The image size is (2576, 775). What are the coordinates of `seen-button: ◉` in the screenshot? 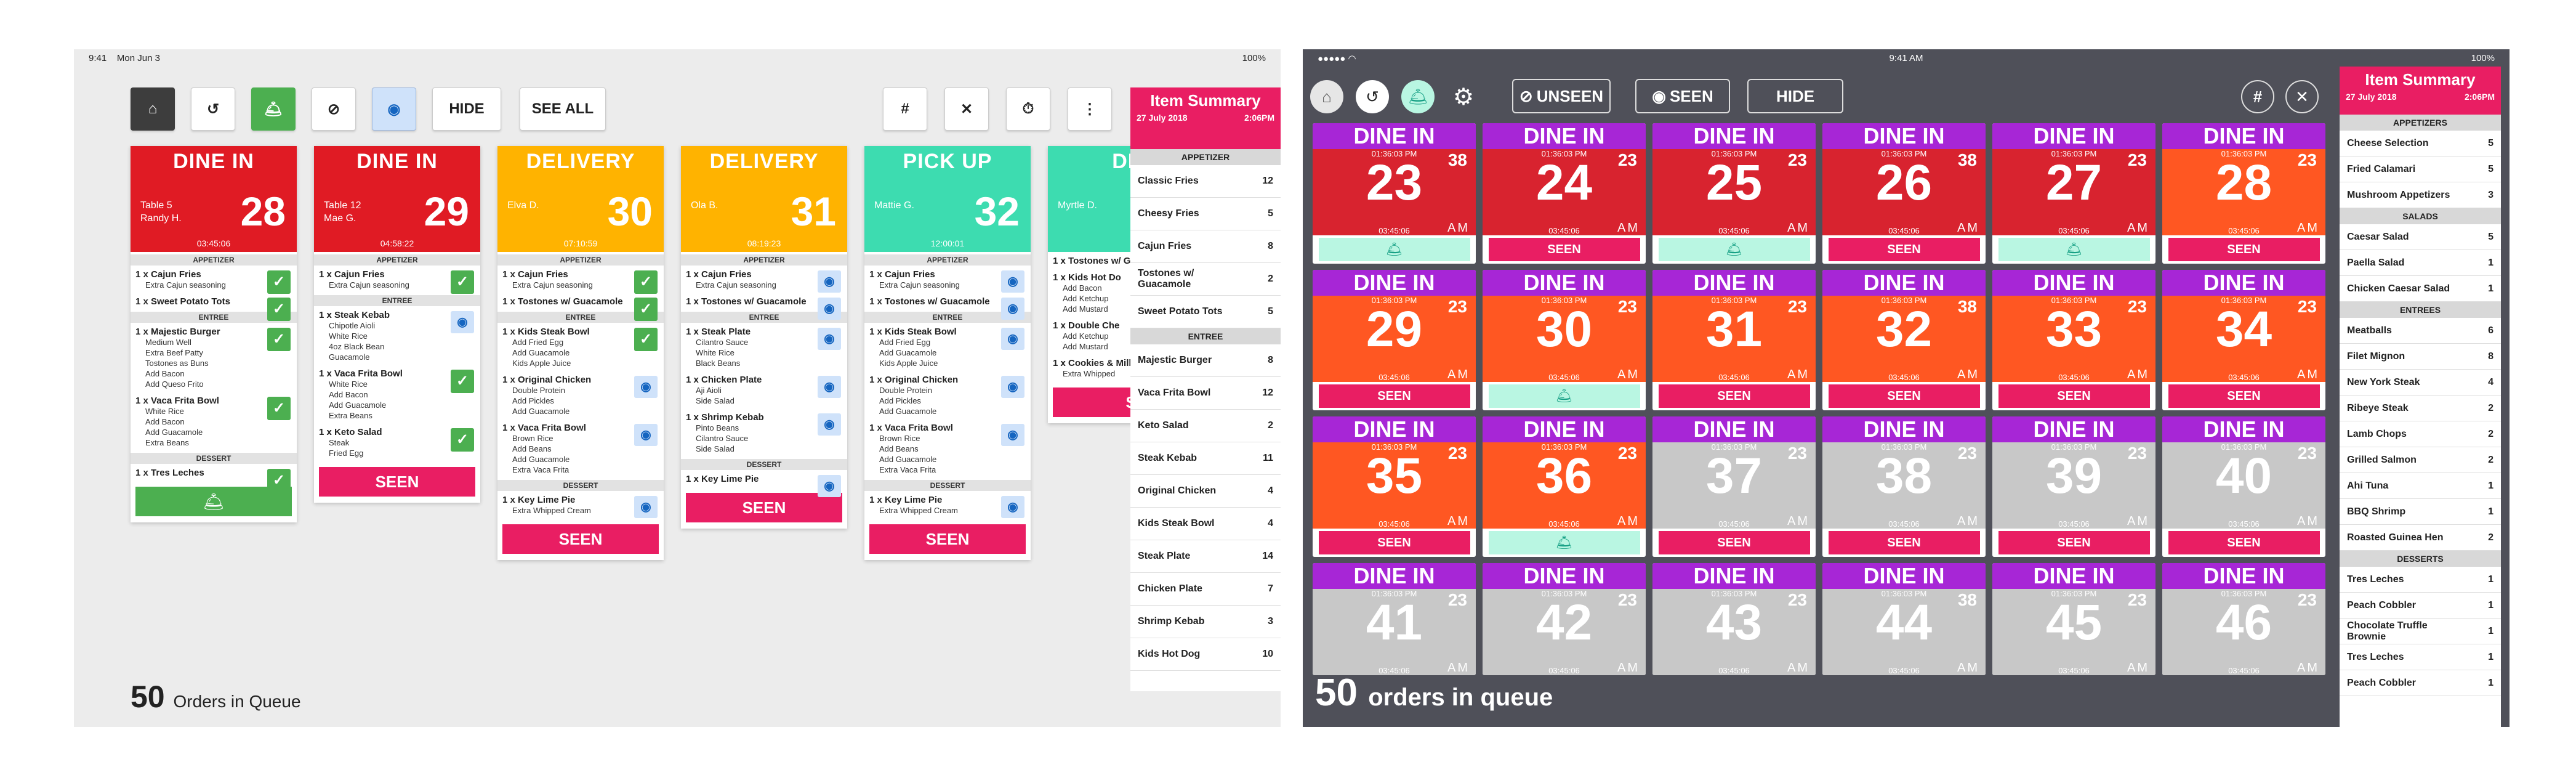 It's located at (394, 109).